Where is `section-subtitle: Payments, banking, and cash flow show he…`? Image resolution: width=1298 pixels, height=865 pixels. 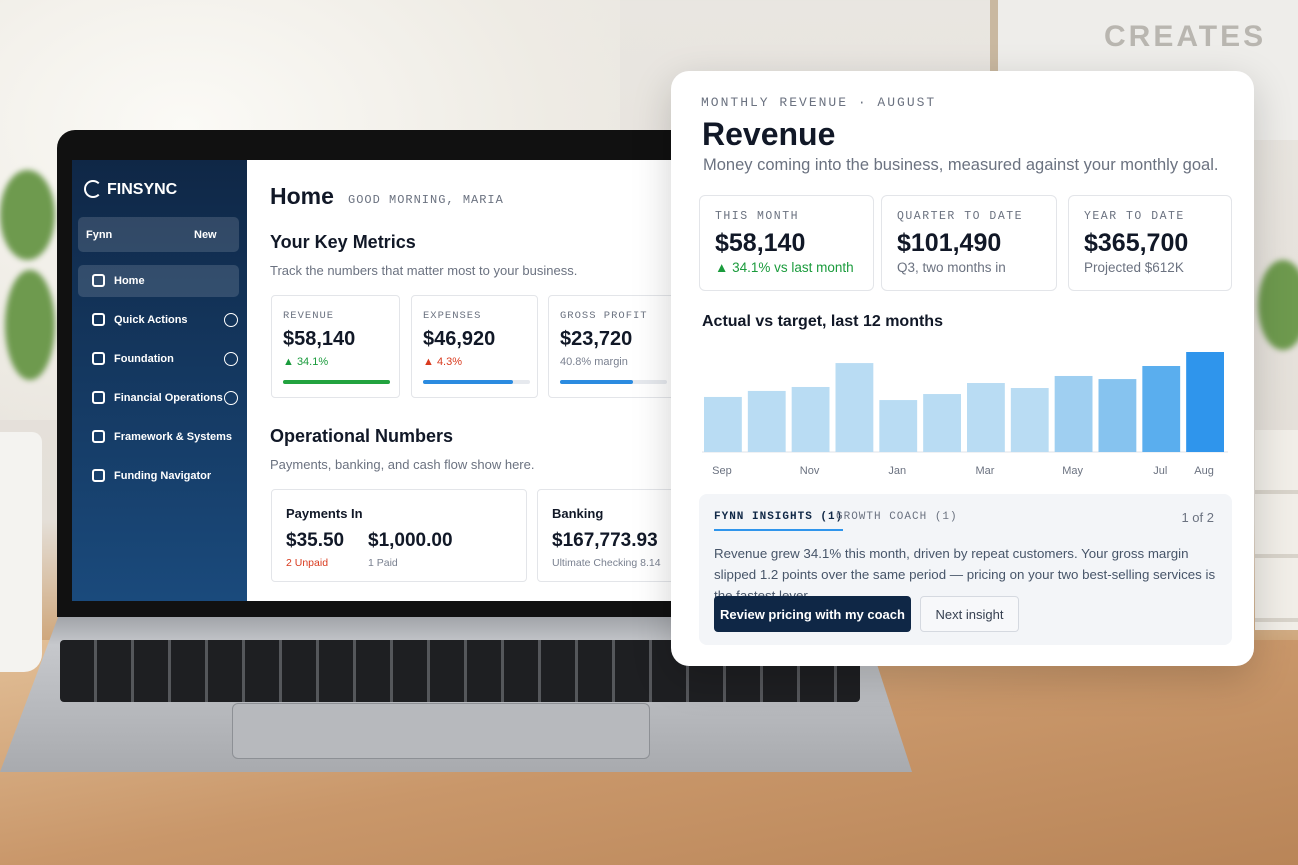
section-subtitle: Payments, banking, and cash flow show he… is located at coordinates (402, 464).